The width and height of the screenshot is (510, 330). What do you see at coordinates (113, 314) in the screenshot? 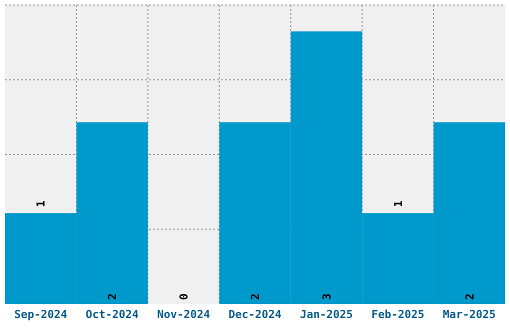
I see `x-tick-label: Oct-2024` at bounding box center [113, 314].